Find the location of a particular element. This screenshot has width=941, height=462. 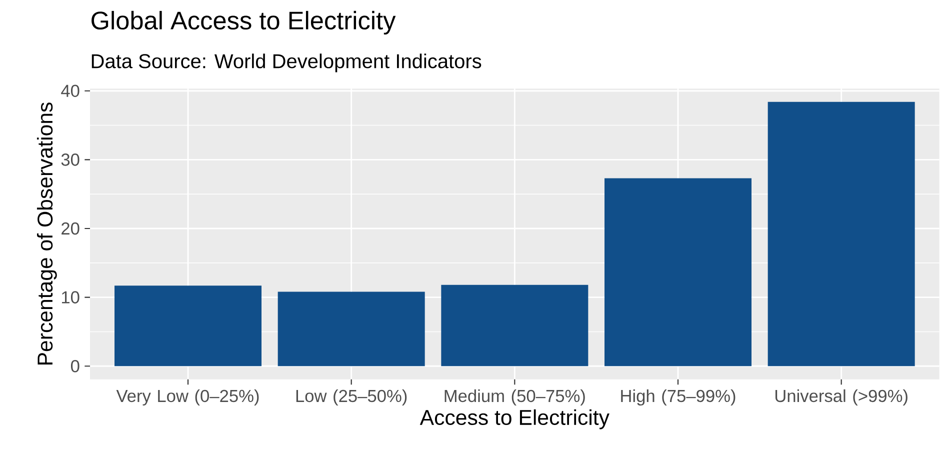

y-tick-label: 20 is located at coordinates (71, 228).